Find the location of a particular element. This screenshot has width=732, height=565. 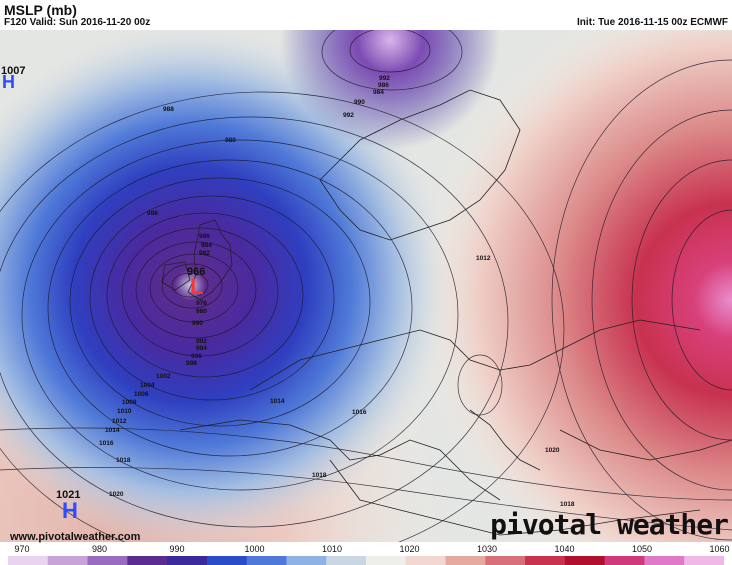

colorbar-tick-label: 1040 is located at coordinates (564, 549).